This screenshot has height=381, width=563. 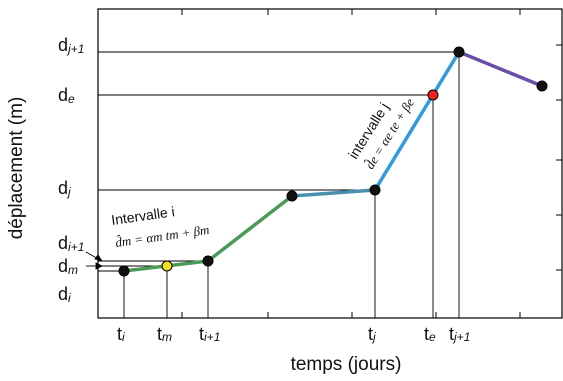 What do you see at coordinates (66, 95) in the screenshot?
I see `label-de: de` at bounding box center [66, 95].